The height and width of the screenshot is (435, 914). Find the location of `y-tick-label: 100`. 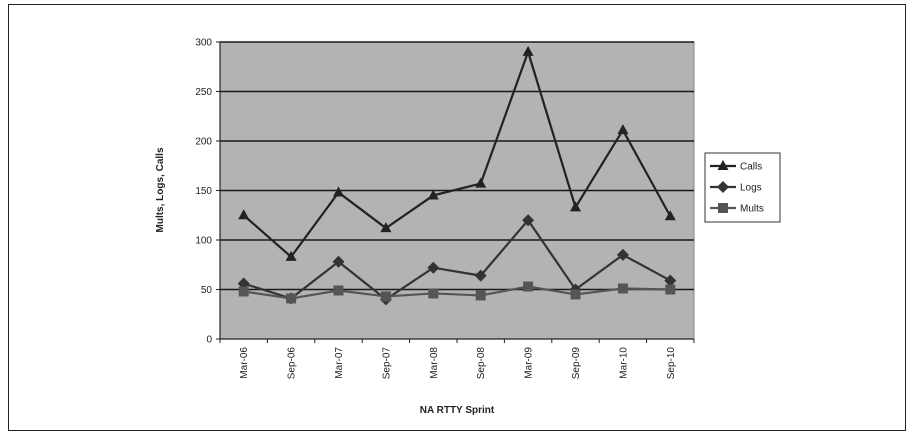

y-tick-label: 100 is located at coordinates (203, 241).